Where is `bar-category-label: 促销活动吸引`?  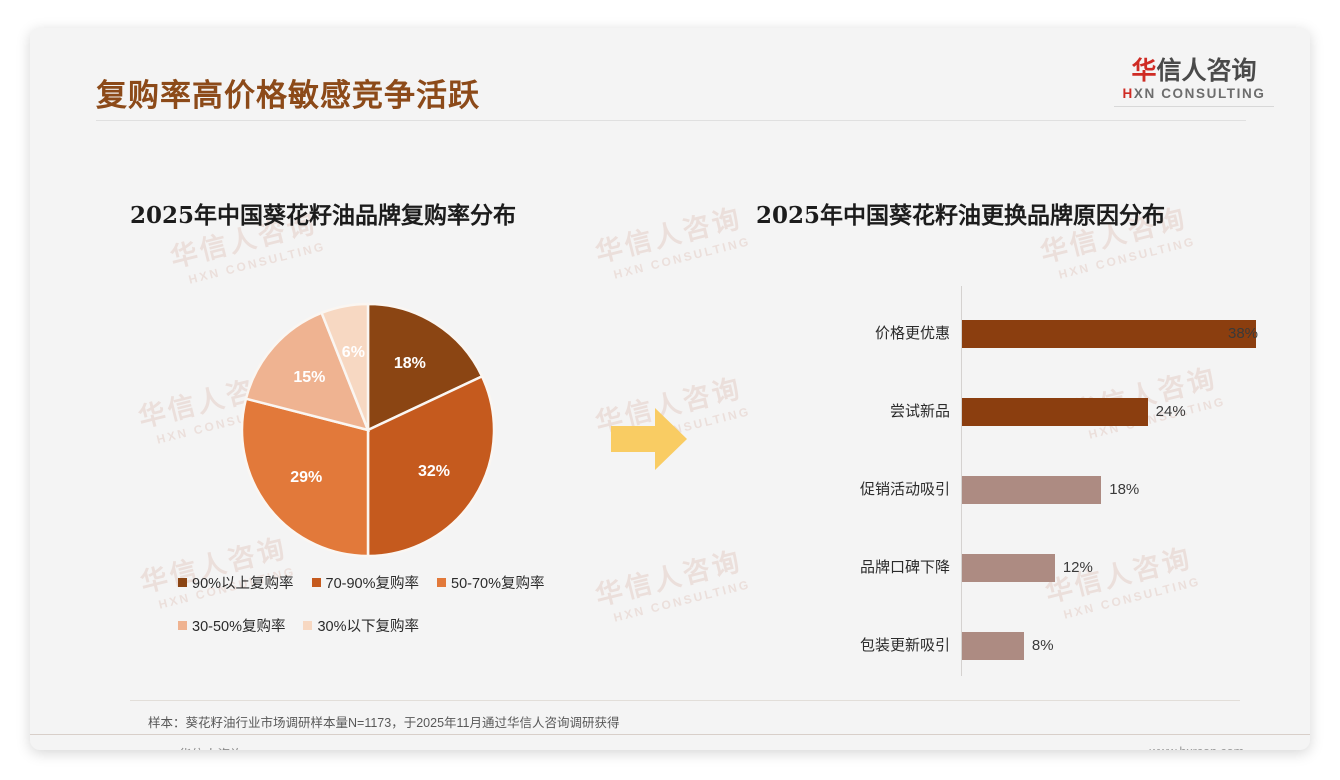 bar-category-label: 促销活动吸引 is located at coordinates (904, 489).